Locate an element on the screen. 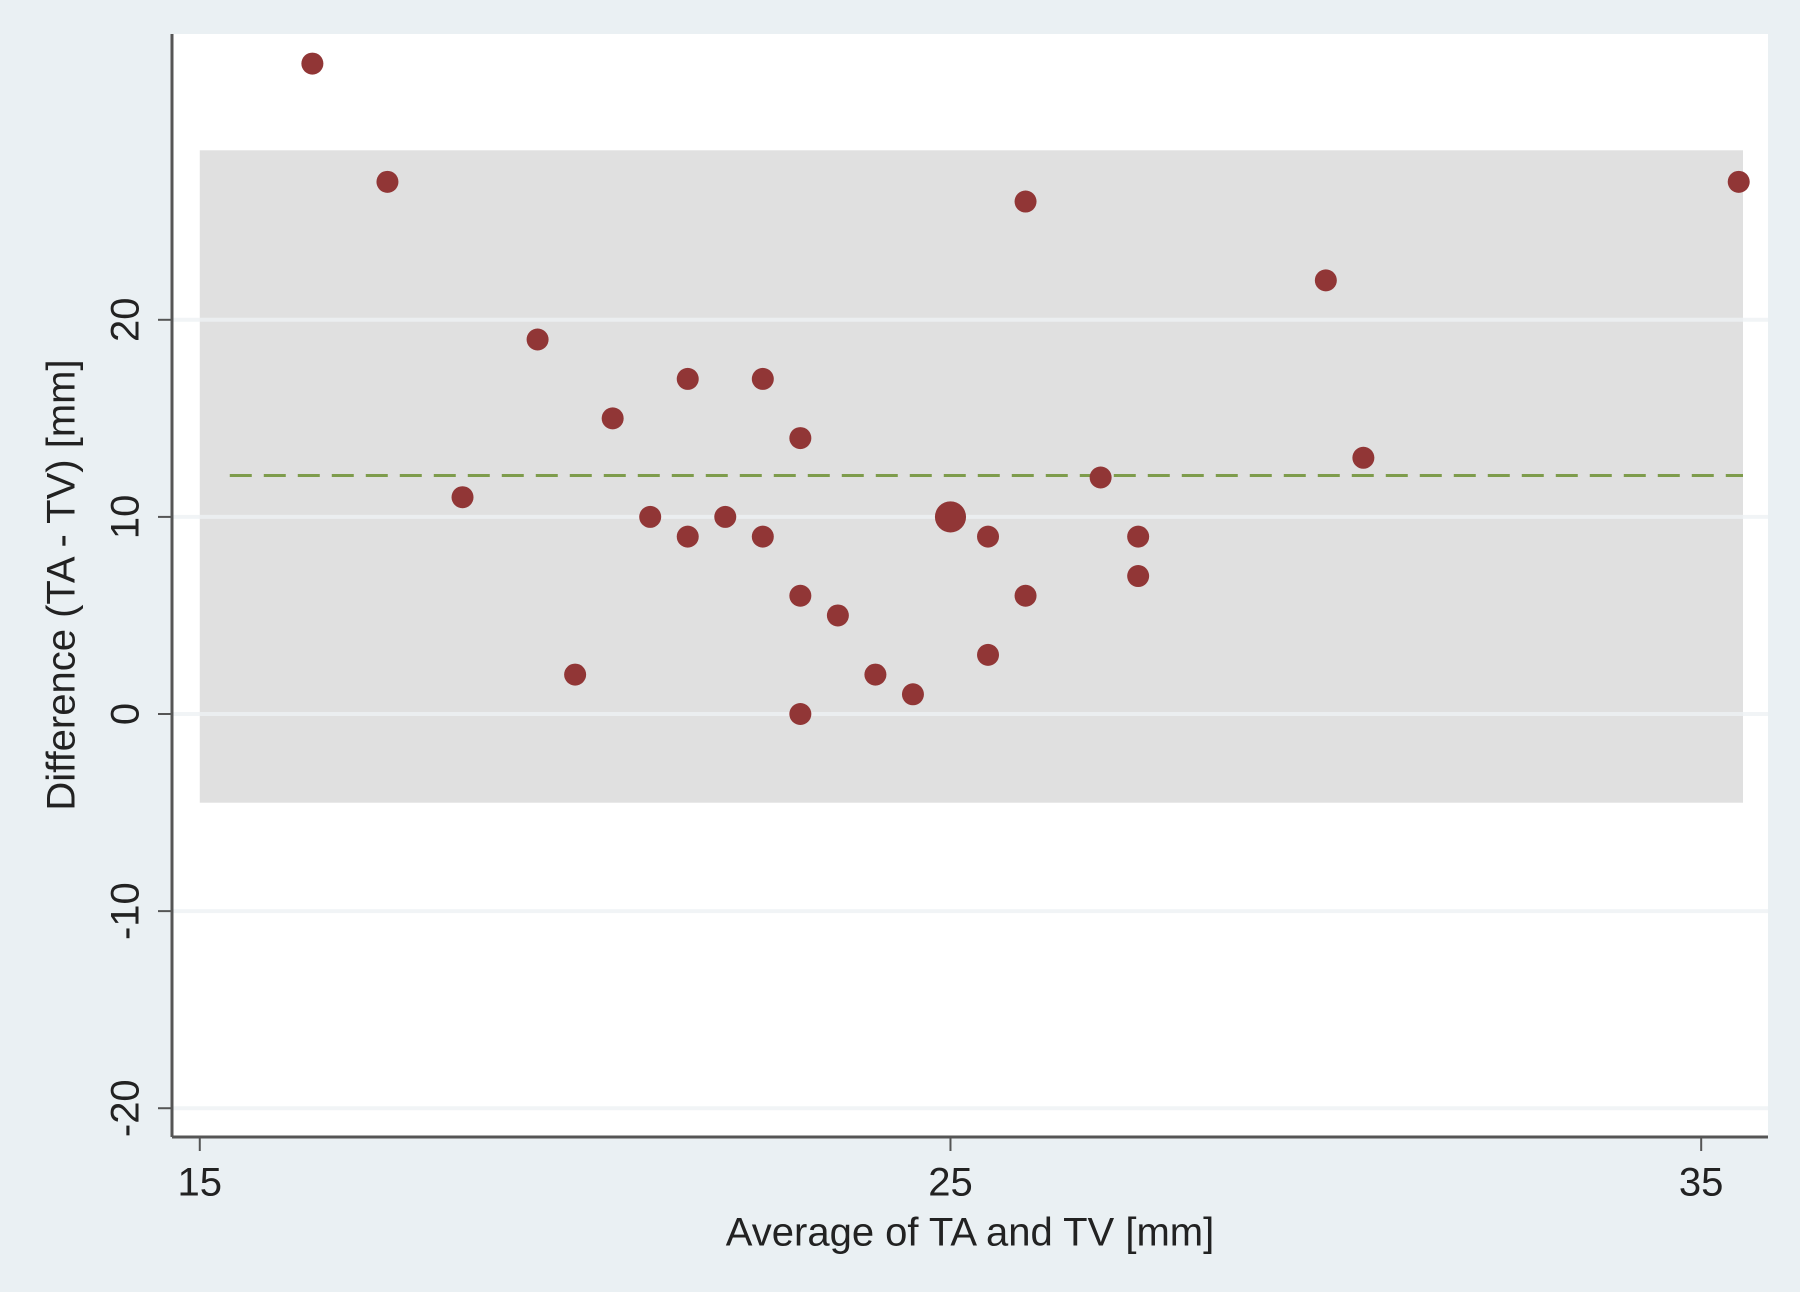  x-axis-title: Average of TA and TV [mm] is located at coordinates (970, 1233).